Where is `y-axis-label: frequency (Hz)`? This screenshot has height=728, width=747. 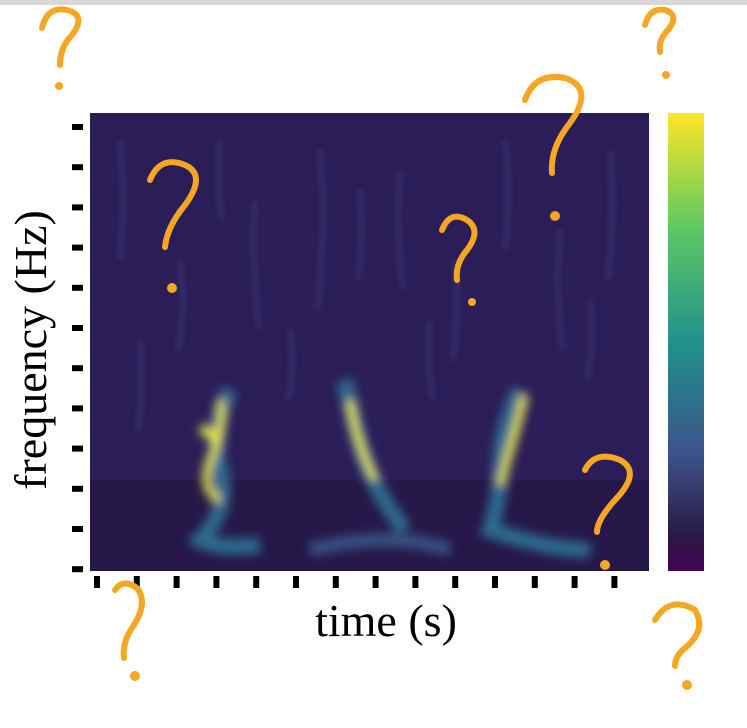 y-axis-label: frequency (Hz) is located at coordinates (30, 350).